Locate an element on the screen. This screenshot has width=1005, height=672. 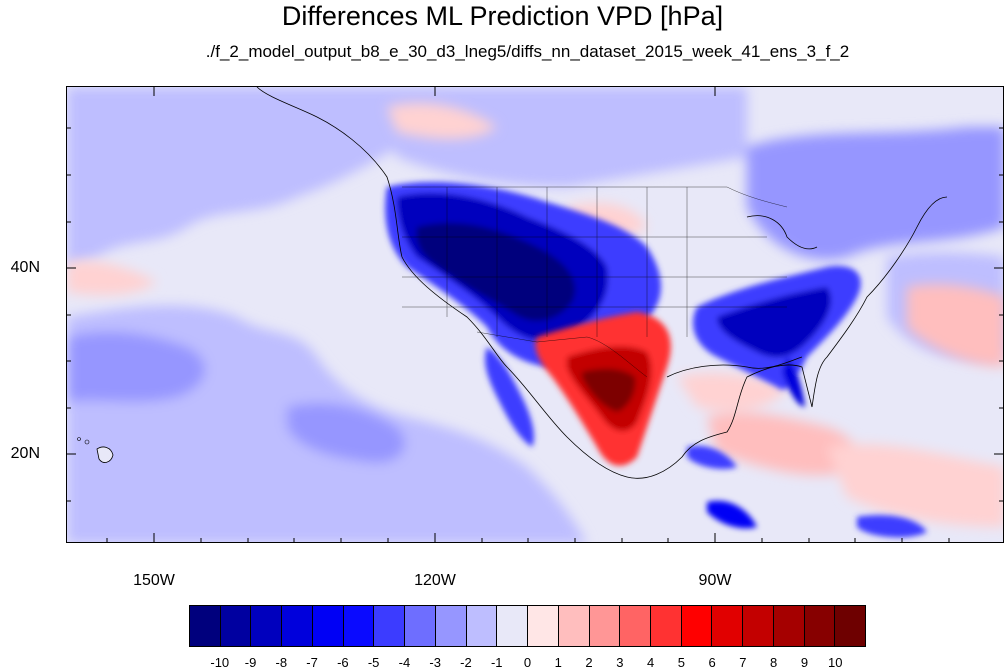
figure-title: Differences ML Prediction VPD [hPa] is located at coordinates (502, 16).